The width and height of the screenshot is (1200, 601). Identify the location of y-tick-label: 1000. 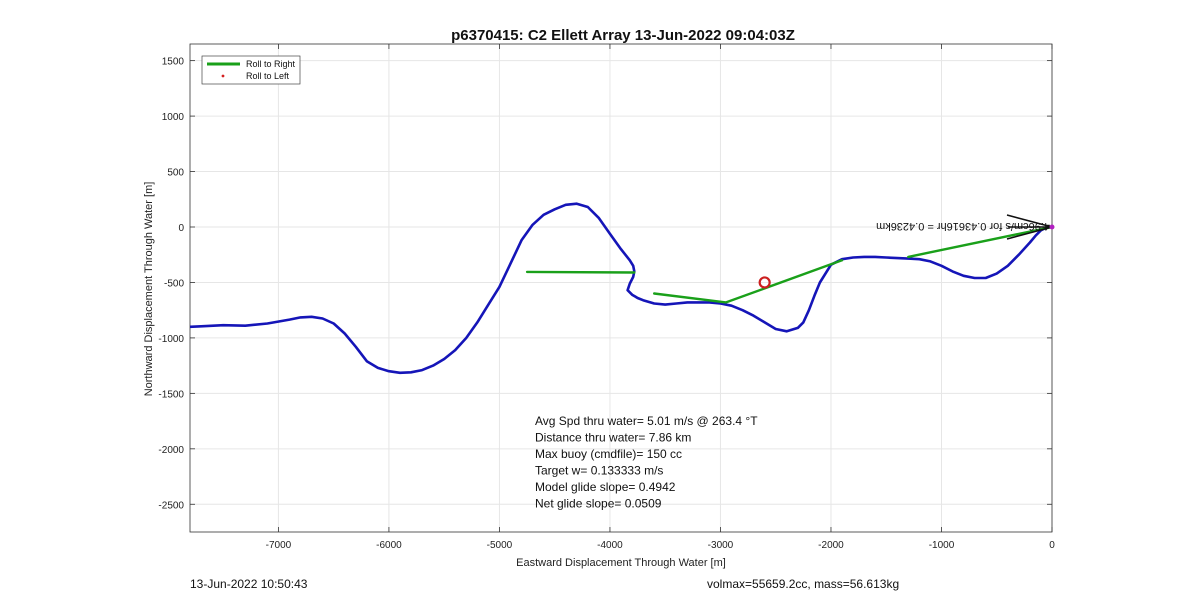
(173, 117).